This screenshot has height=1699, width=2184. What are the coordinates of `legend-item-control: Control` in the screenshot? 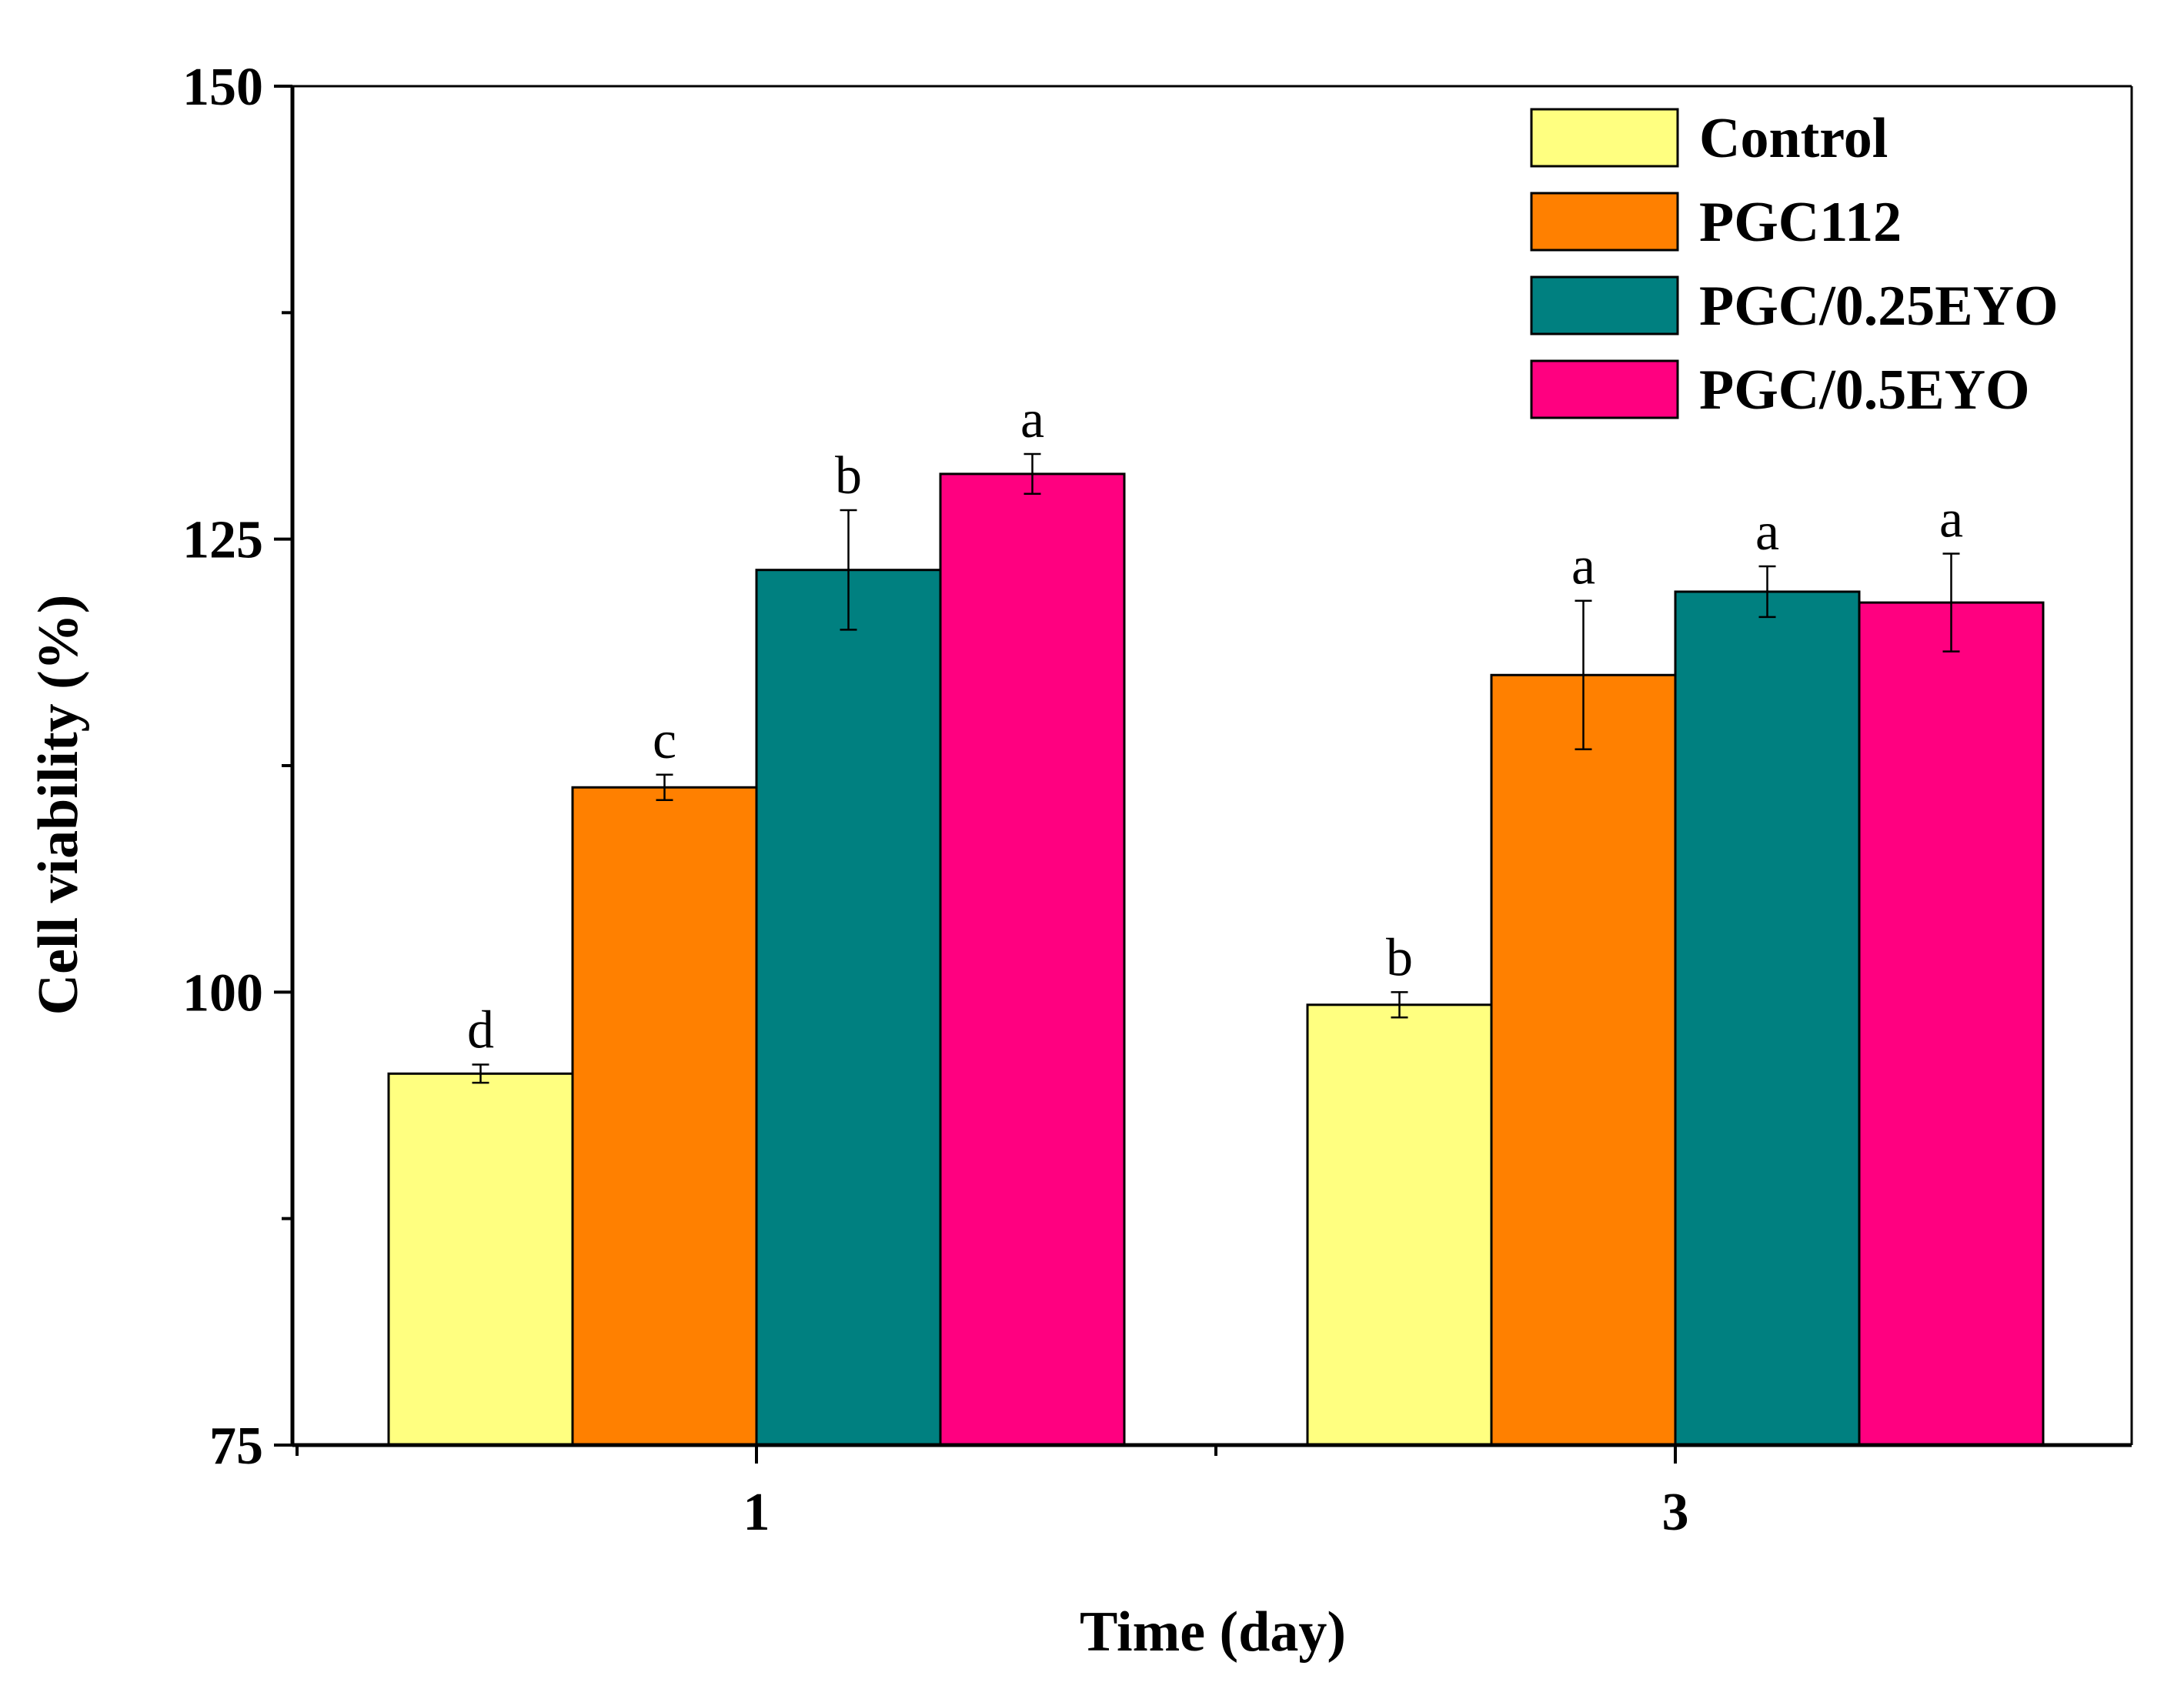 It's located at (1709, 138).